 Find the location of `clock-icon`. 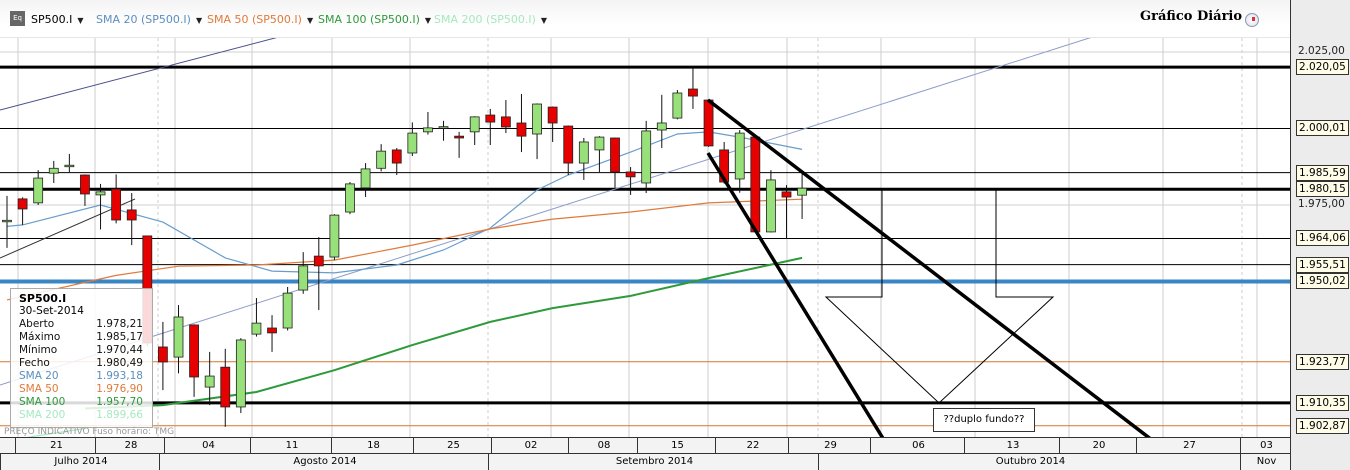

clock-icon is located at coordinates (1252, 20).